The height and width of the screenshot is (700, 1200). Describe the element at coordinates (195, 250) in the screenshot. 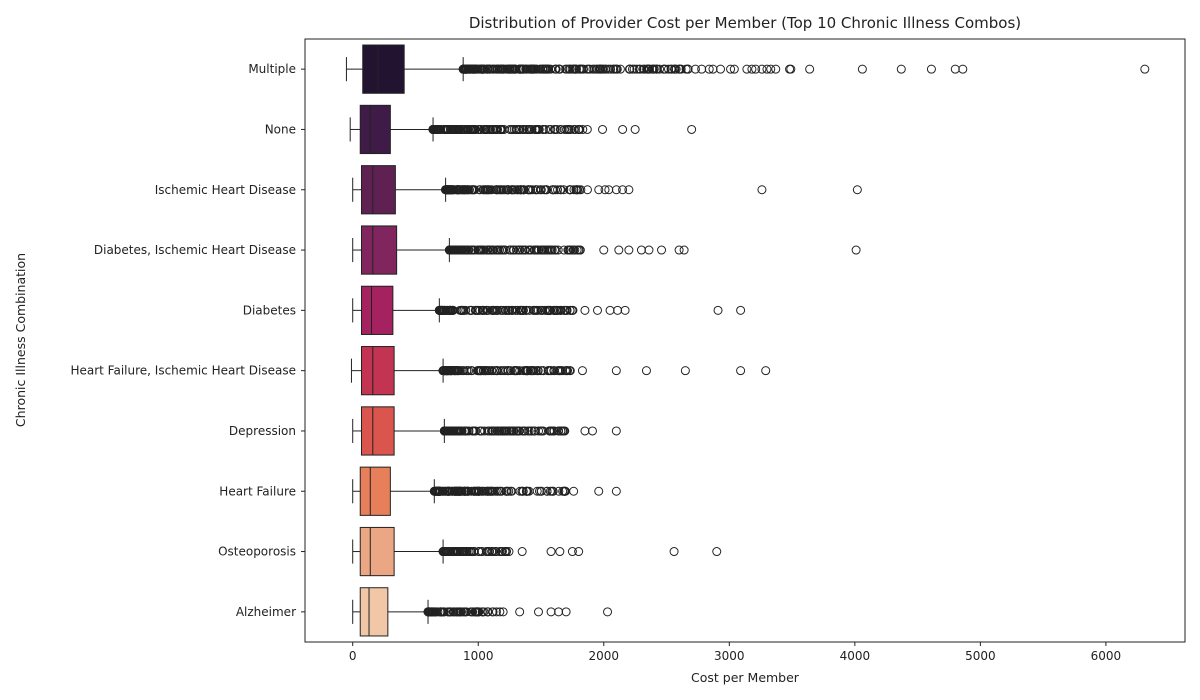

I see `y-tick-label: Diabetes, Ischemic Heart Disease` at that location.